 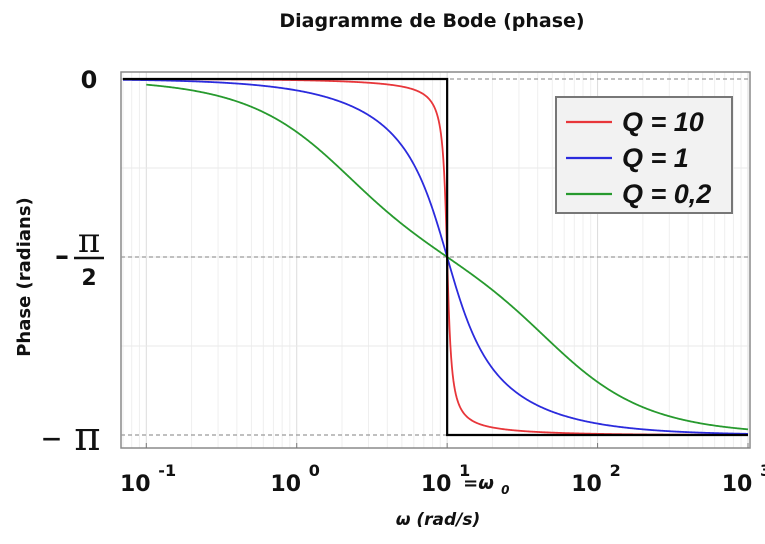 What do you see at coordinates (88, 278) in the screenshot?
I see `y-tick-denominator: 2` at bounding box center [88, 278].